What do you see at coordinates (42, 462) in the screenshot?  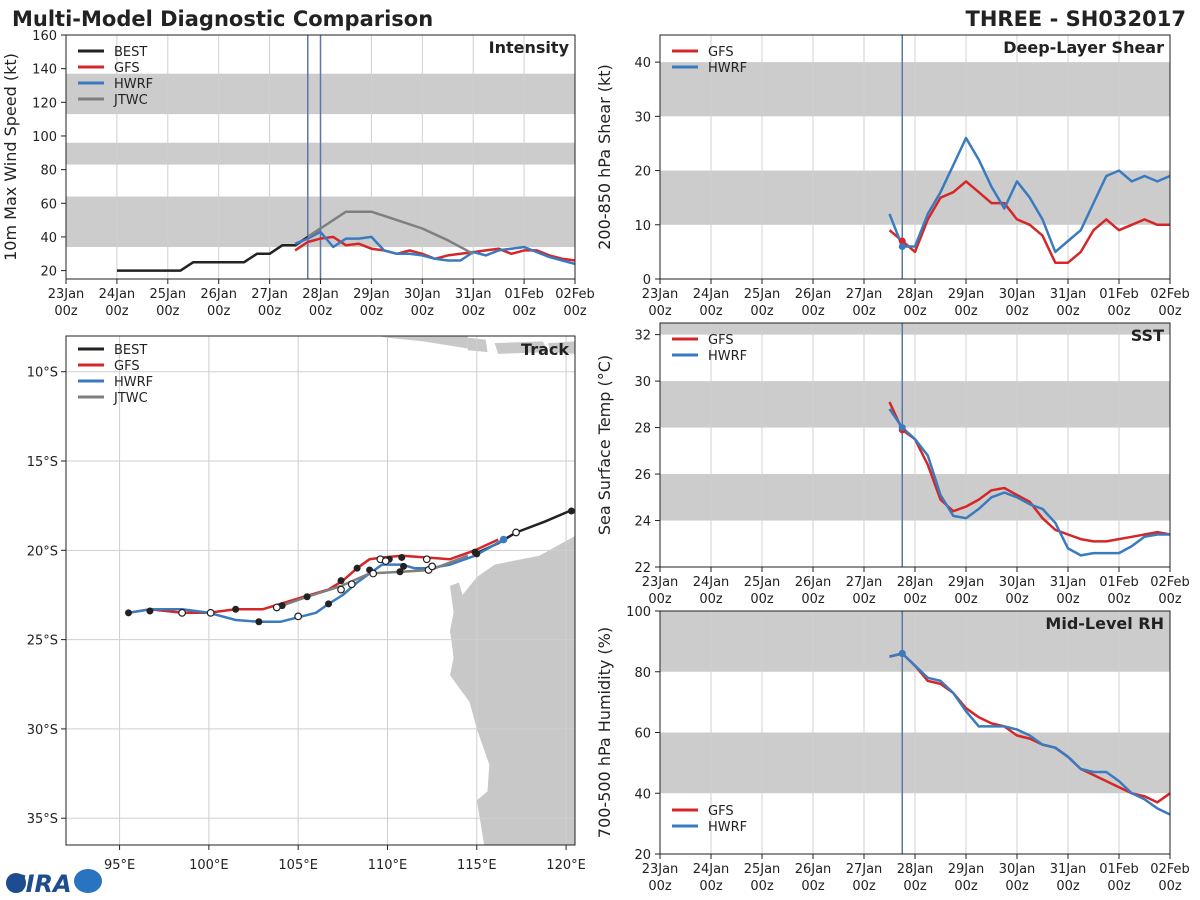 I see `lat-tick-label: 15°S` at bounding box center [42, 462].